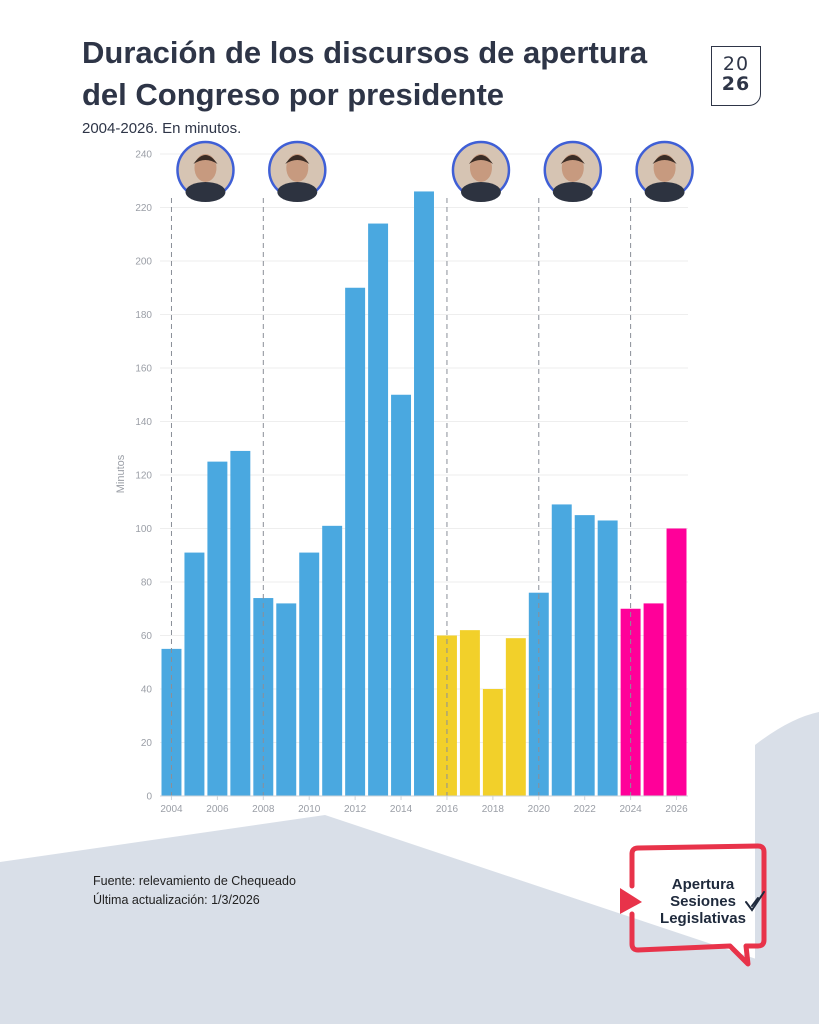 Image resolution: width=819 pixels, height=1024 pixels. I want to click on bar-2021, so click(561, 650).